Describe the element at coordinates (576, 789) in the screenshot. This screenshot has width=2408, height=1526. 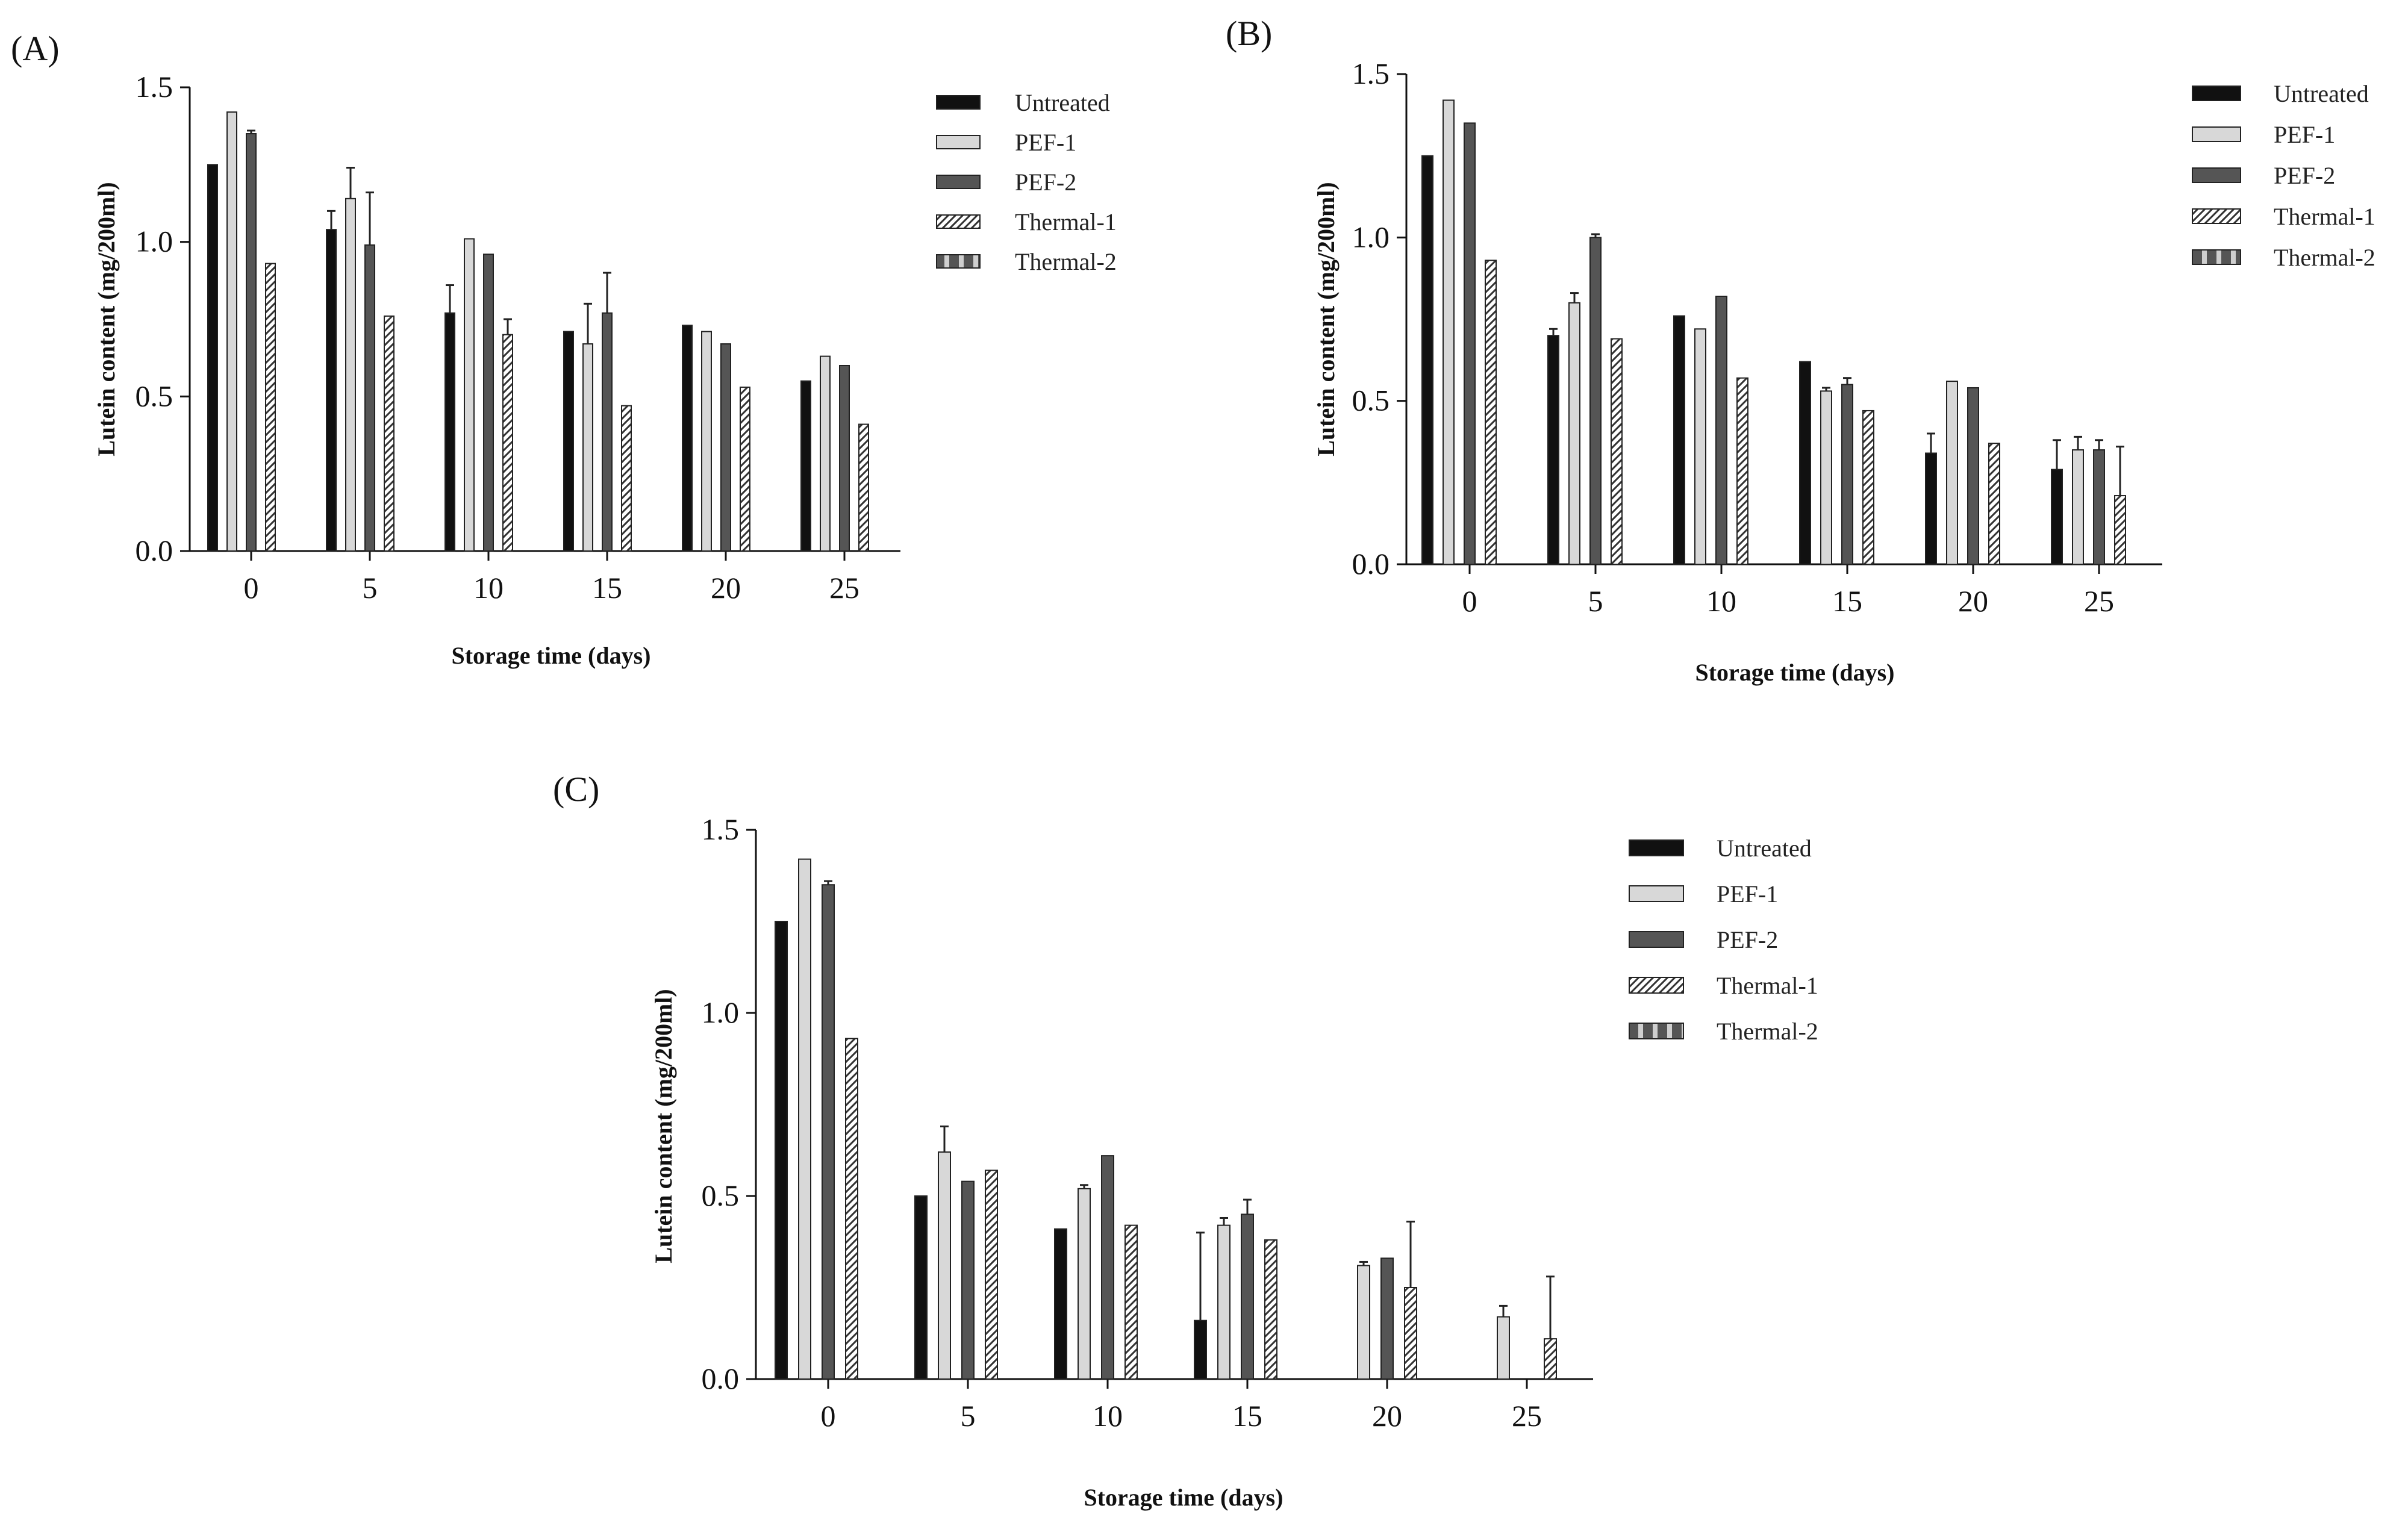
I see `panel-label: (C)` at that location.